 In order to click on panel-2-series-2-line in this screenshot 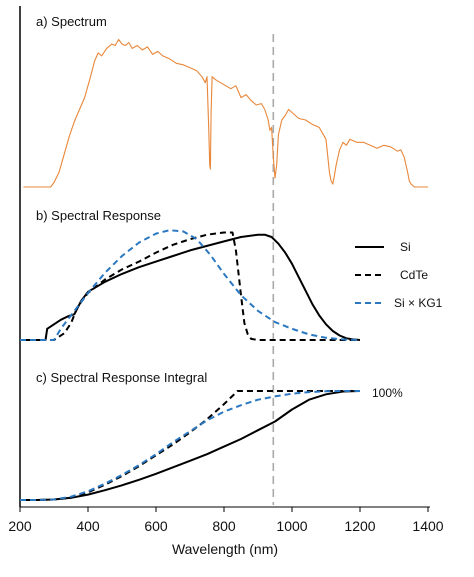, I will do `click(190, 445)`.